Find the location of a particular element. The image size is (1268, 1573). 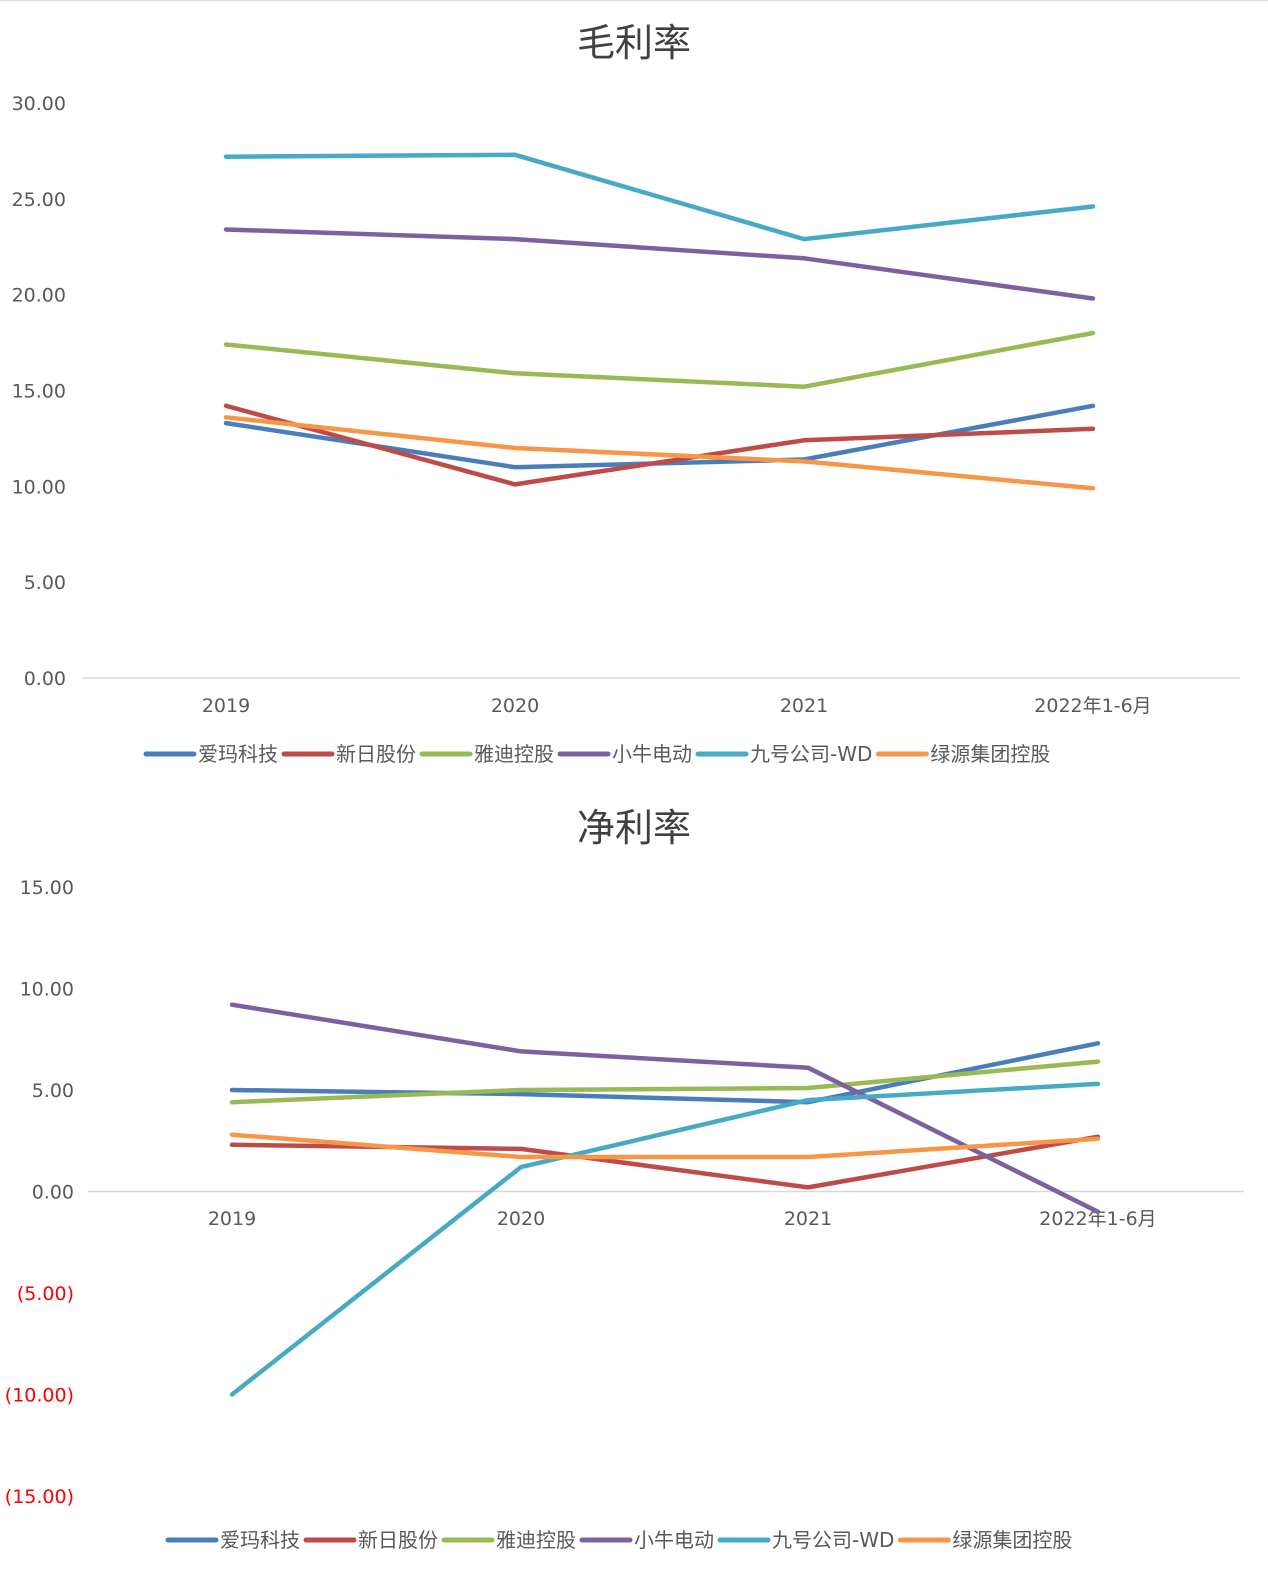

net-legend-label: 九号公司-WD is located at coordinates (833, 1540).